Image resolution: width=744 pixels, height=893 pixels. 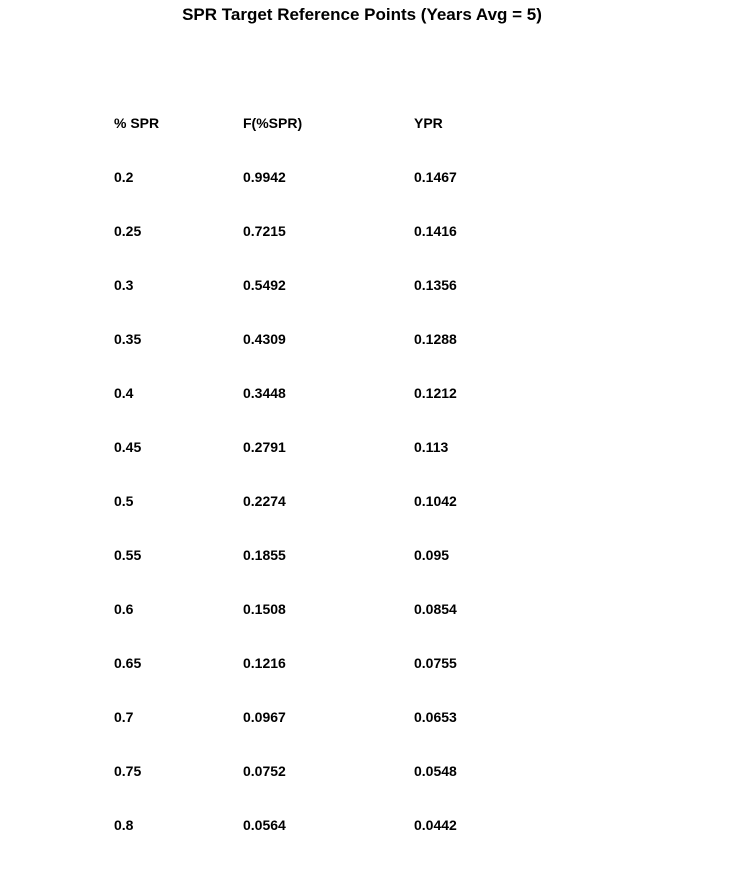 I want to click on table-cell-ypr: 0.095, so click(x=432, y=555).